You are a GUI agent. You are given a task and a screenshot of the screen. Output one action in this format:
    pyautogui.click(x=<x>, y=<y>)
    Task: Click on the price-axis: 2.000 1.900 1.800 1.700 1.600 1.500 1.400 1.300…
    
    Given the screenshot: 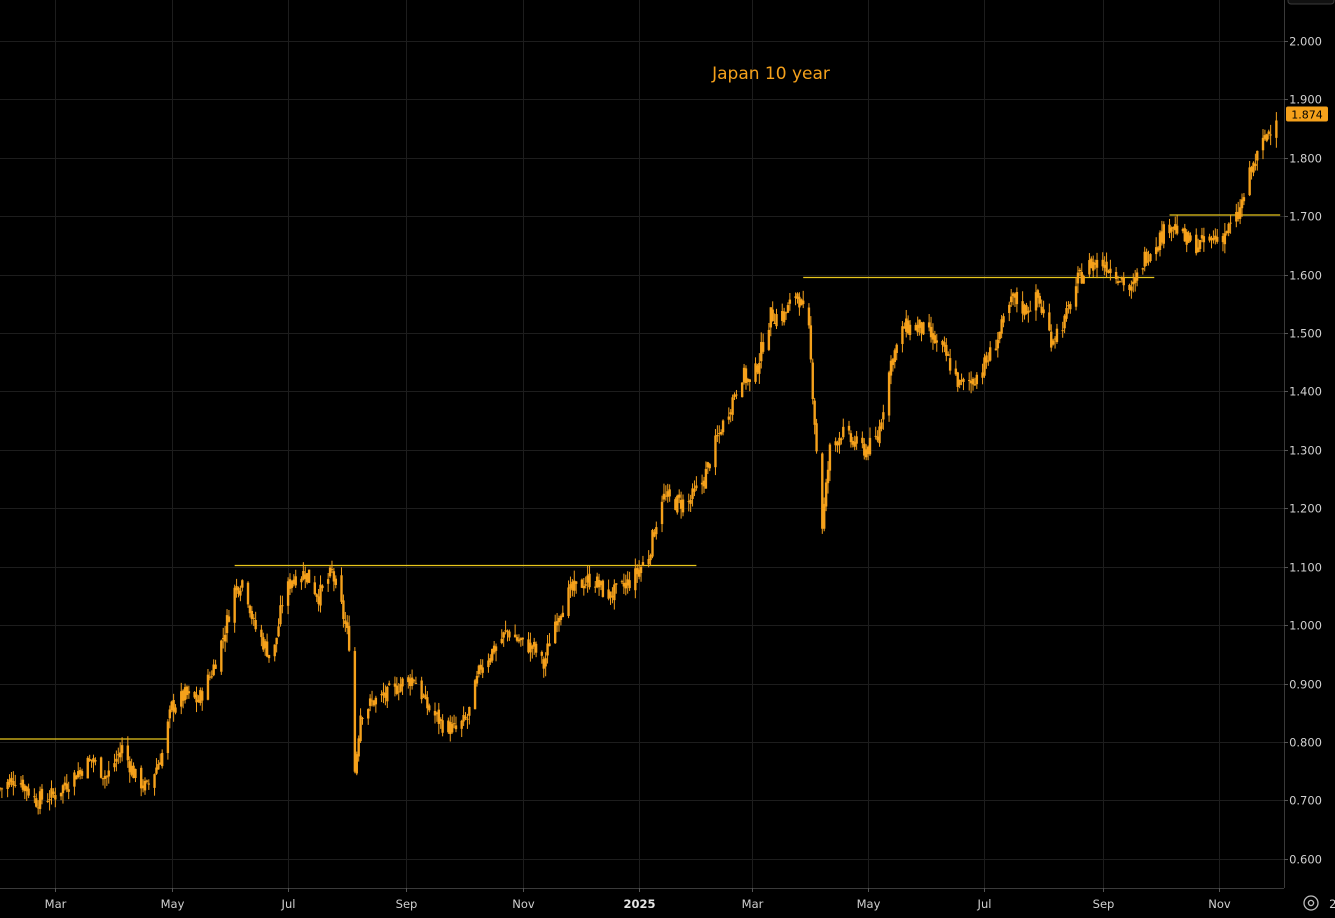 What is the action you would take?
    pyautogui.click(x=1303, y=451)
    